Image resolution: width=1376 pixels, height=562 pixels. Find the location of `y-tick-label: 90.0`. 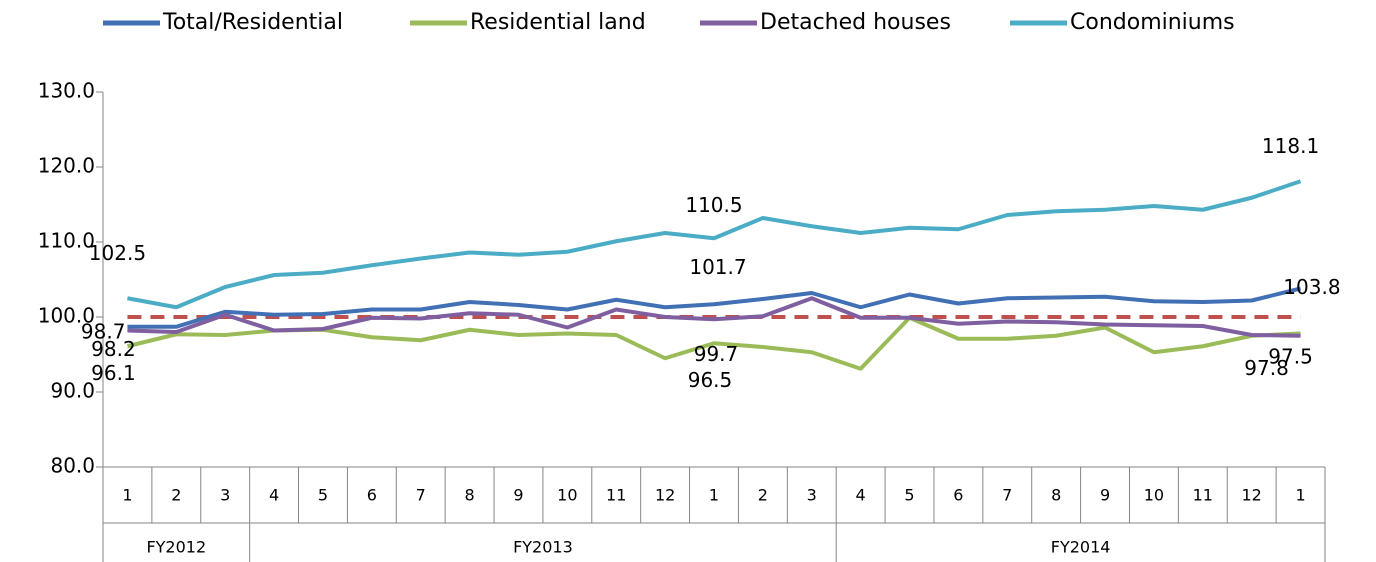

y-tick-label: 90.0 is located at coordinates (72, 391).